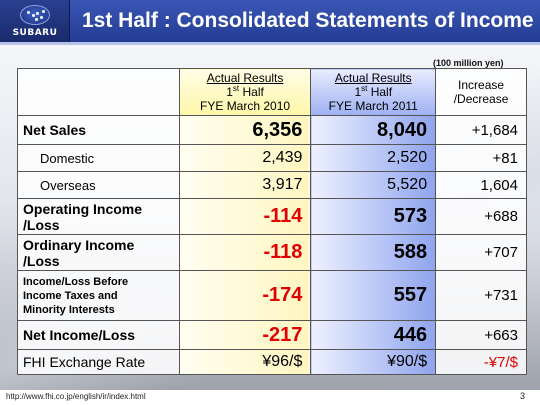  I want to click on value-2010: 3,917, so click(245, 185).